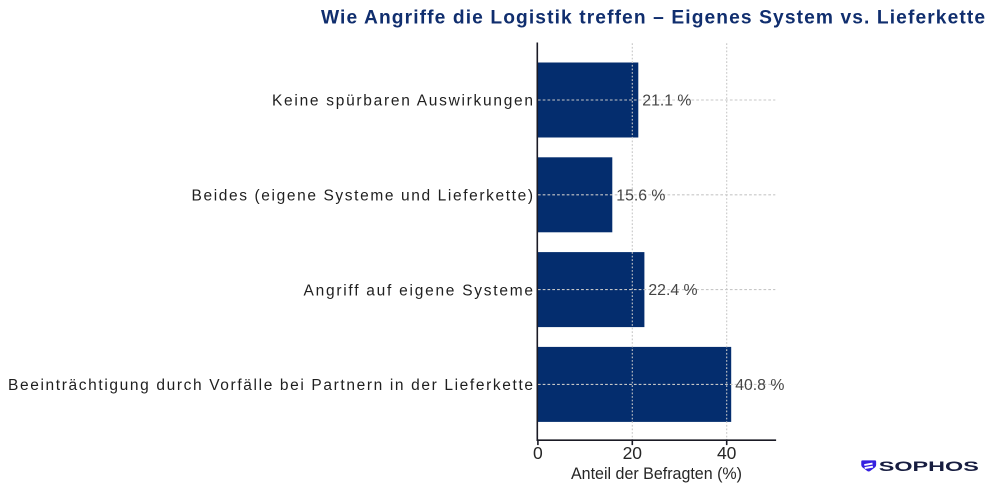  What do you see at coordinates (656, 473) in the screenshot?
I see `svg-text: Anteil der Befragten (%)` at bounding box center [656, 473].